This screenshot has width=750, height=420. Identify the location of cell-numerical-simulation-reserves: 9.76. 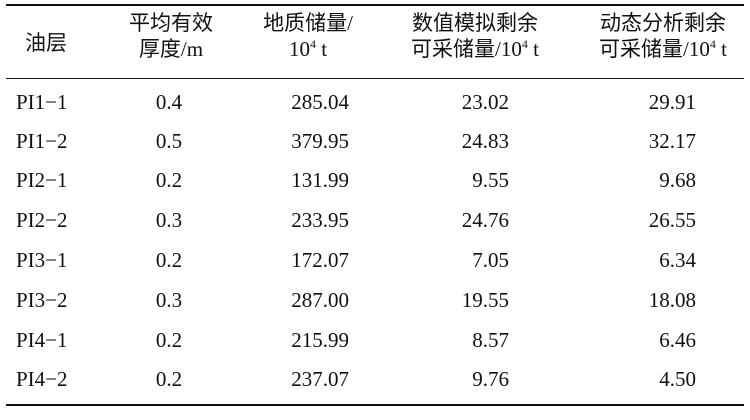
(490, 379).